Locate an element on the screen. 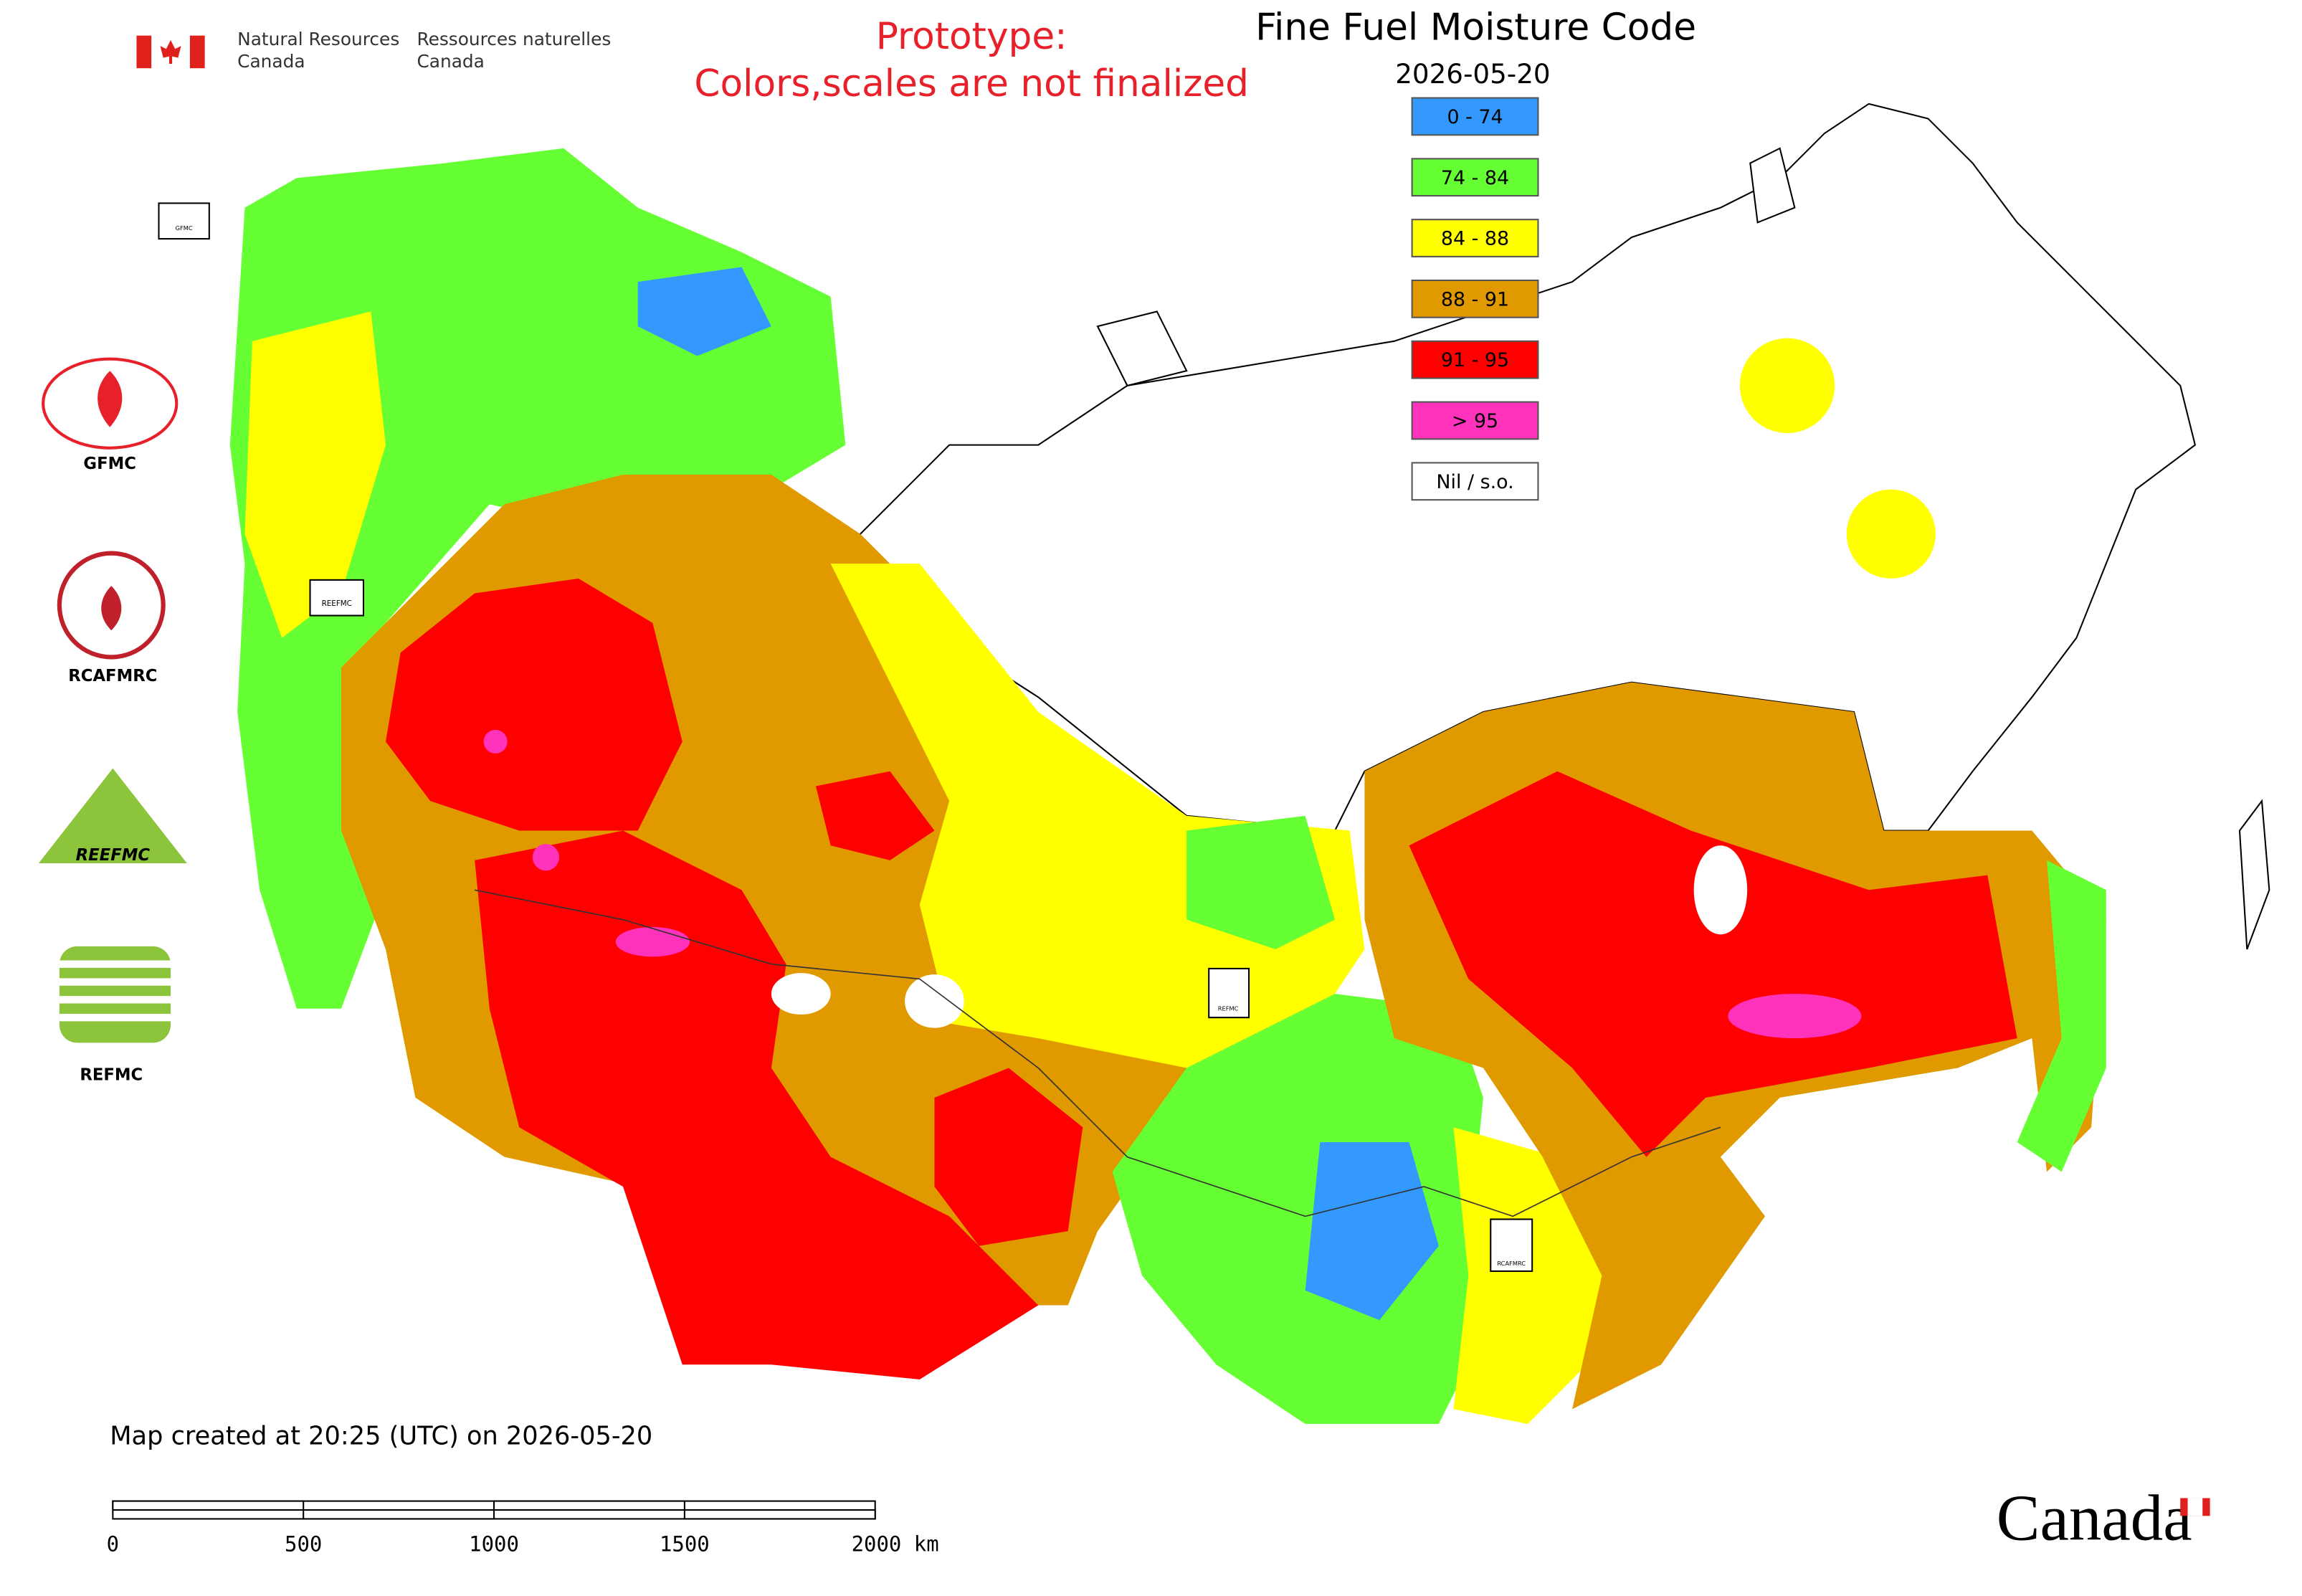 This screenshot has height=1596, width=2302. creation-note: Map created at 20:25 (UTC) on 2026-05-20 is located at coordinates (381, 1436).